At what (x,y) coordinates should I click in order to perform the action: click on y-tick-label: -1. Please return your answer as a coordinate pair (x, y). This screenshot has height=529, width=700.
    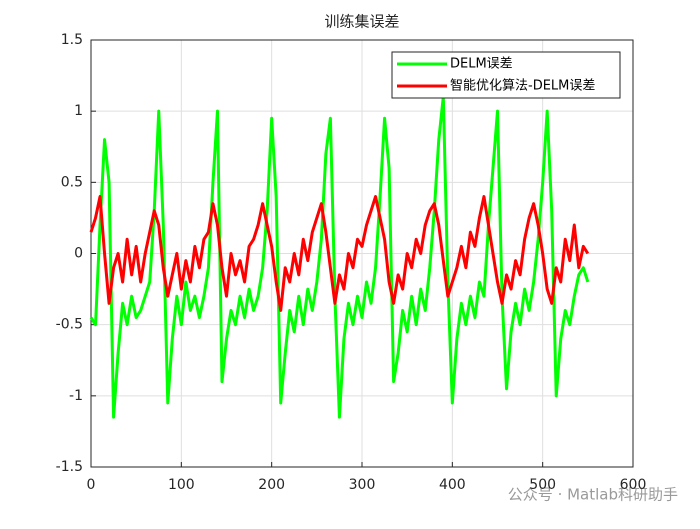
    Looking at the image, I should click on (76, 396).